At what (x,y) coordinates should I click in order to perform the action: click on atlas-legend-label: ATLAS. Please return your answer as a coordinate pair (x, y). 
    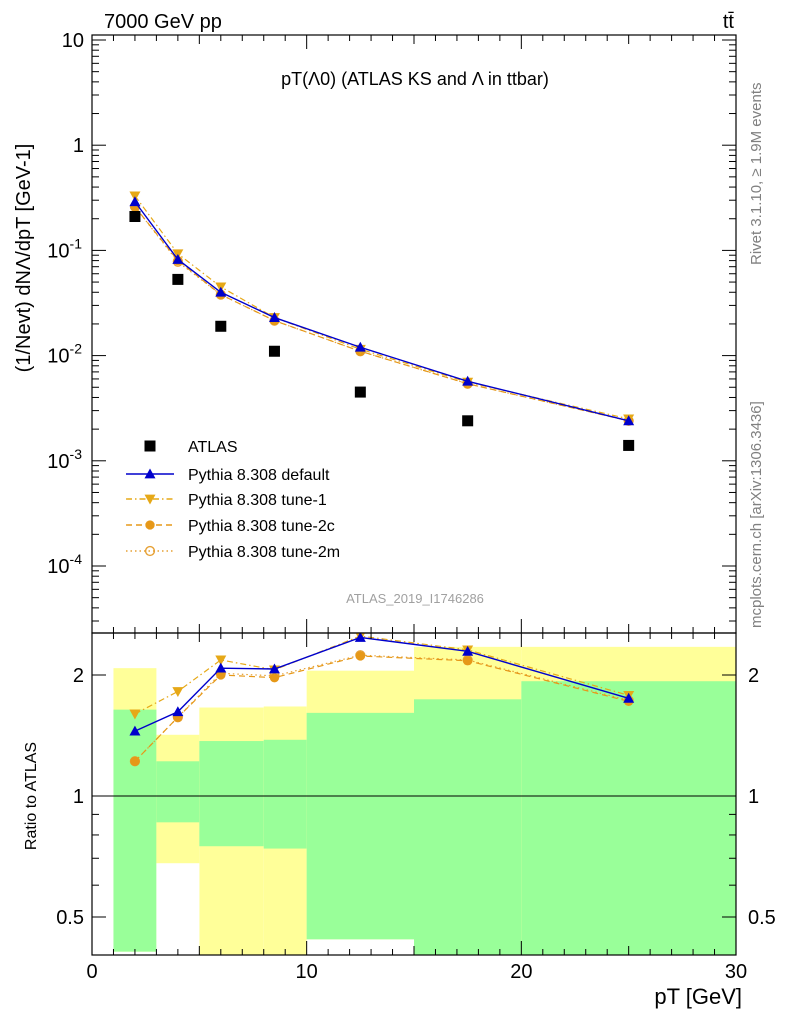
    Looking at the image, I should click on (213, 447).